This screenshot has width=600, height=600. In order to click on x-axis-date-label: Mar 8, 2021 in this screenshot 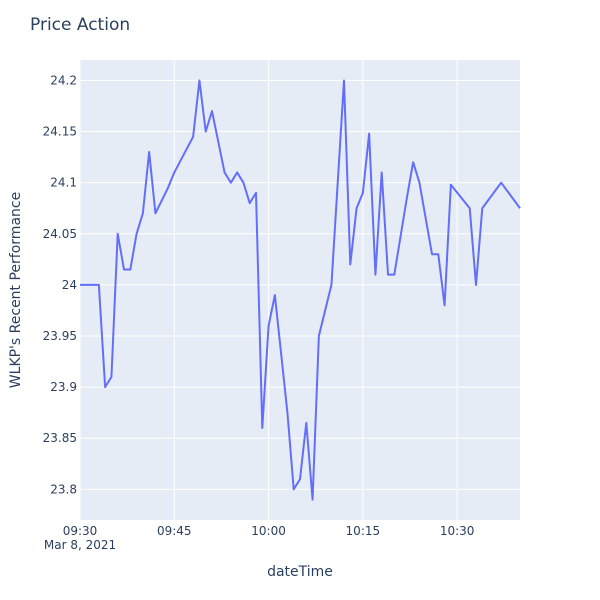, I will do `click(80, 545)`.